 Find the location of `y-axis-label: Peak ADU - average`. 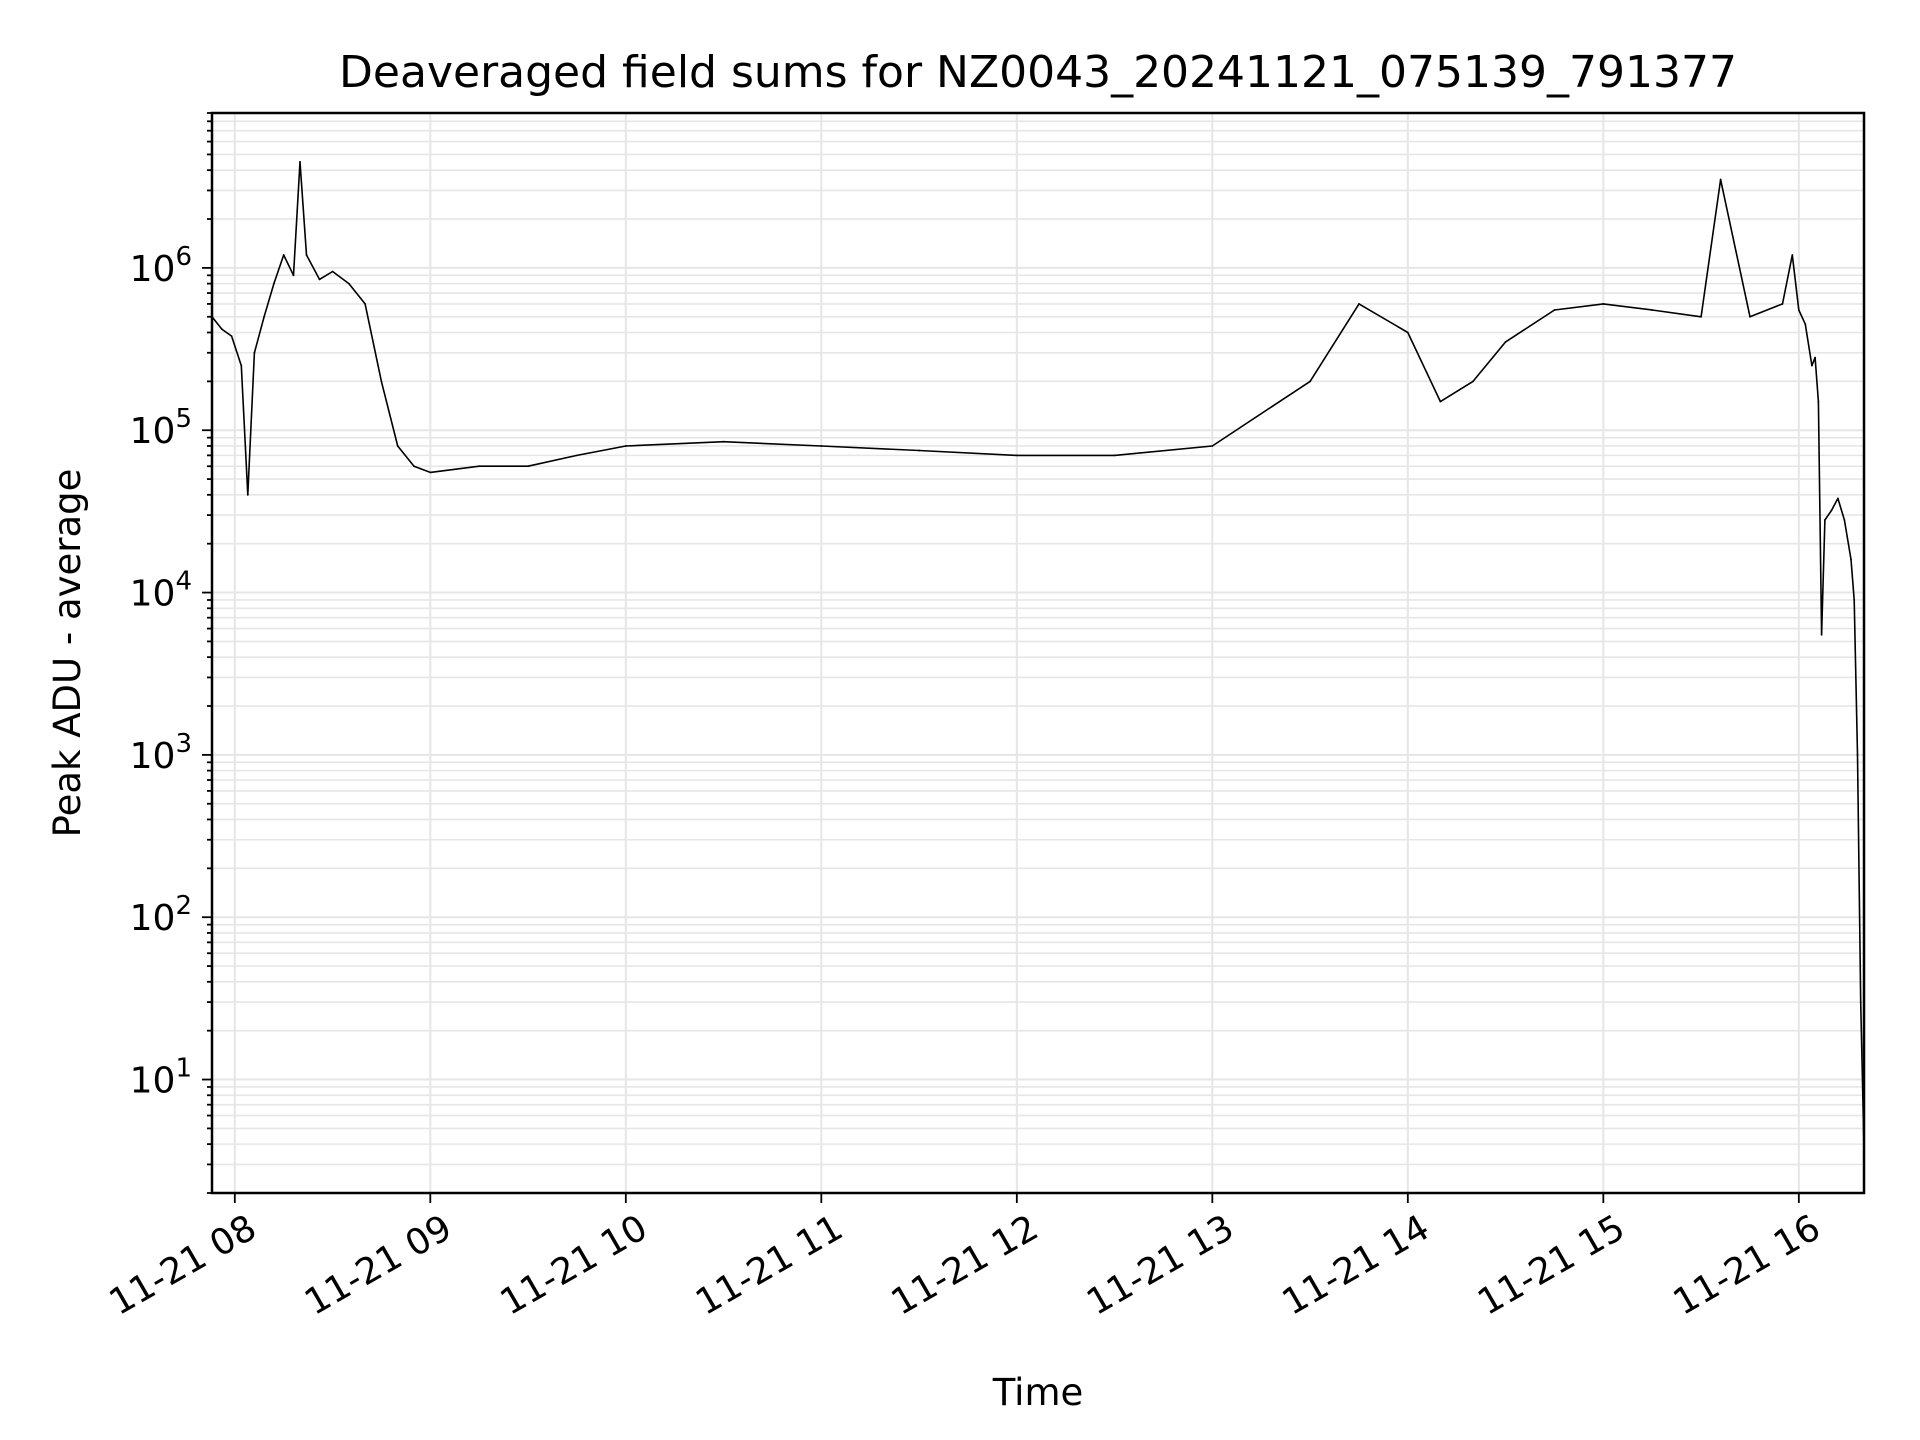

y-axis-label: Peak ADU - average is located at coordinates (67, 653).